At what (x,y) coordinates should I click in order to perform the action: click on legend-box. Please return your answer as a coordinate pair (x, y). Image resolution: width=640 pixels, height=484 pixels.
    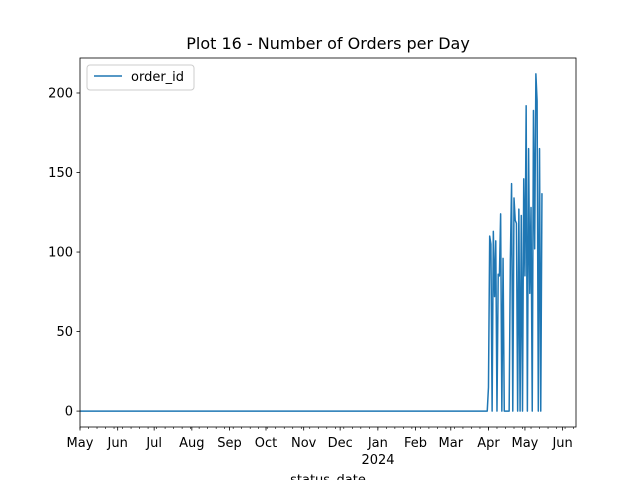
    Looking at the image, I should click on (140, 77).